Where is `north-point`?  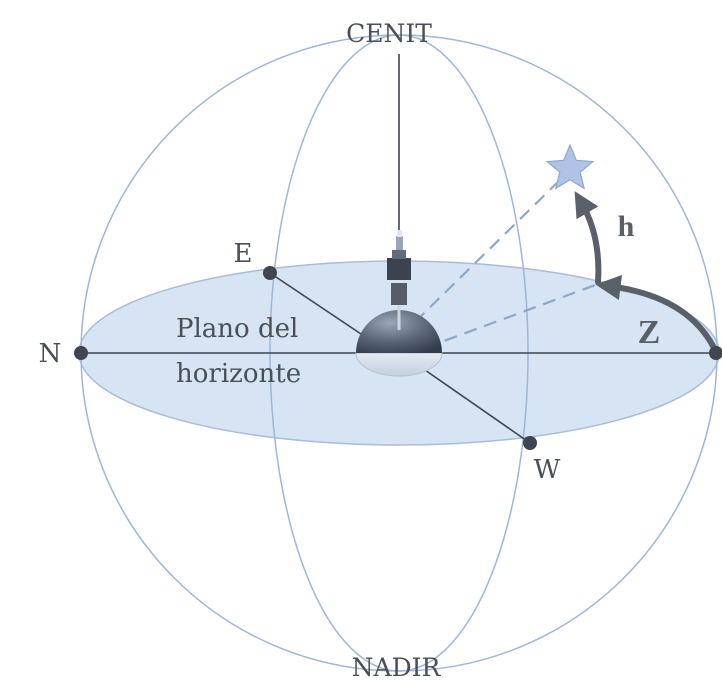 north-point is located at coordinates (81, 353).